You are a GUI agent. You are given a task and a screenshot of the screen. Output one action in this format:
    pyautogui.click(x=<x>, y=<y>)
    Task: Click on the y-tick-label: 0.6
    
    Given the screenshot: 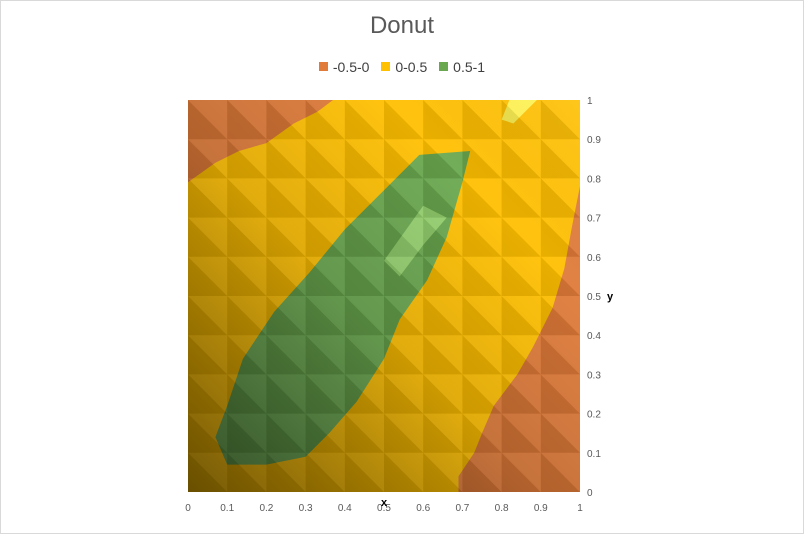 What is the action you would take?
    pyautogui.click(x=594, y=258)
    